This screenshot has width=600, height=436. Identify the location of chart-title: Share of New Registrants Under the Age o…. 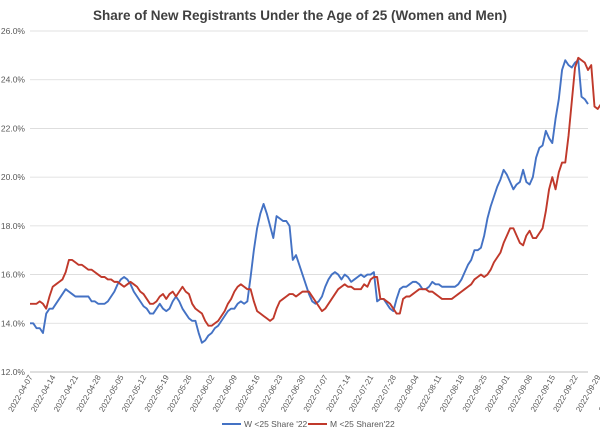
(300, 15).